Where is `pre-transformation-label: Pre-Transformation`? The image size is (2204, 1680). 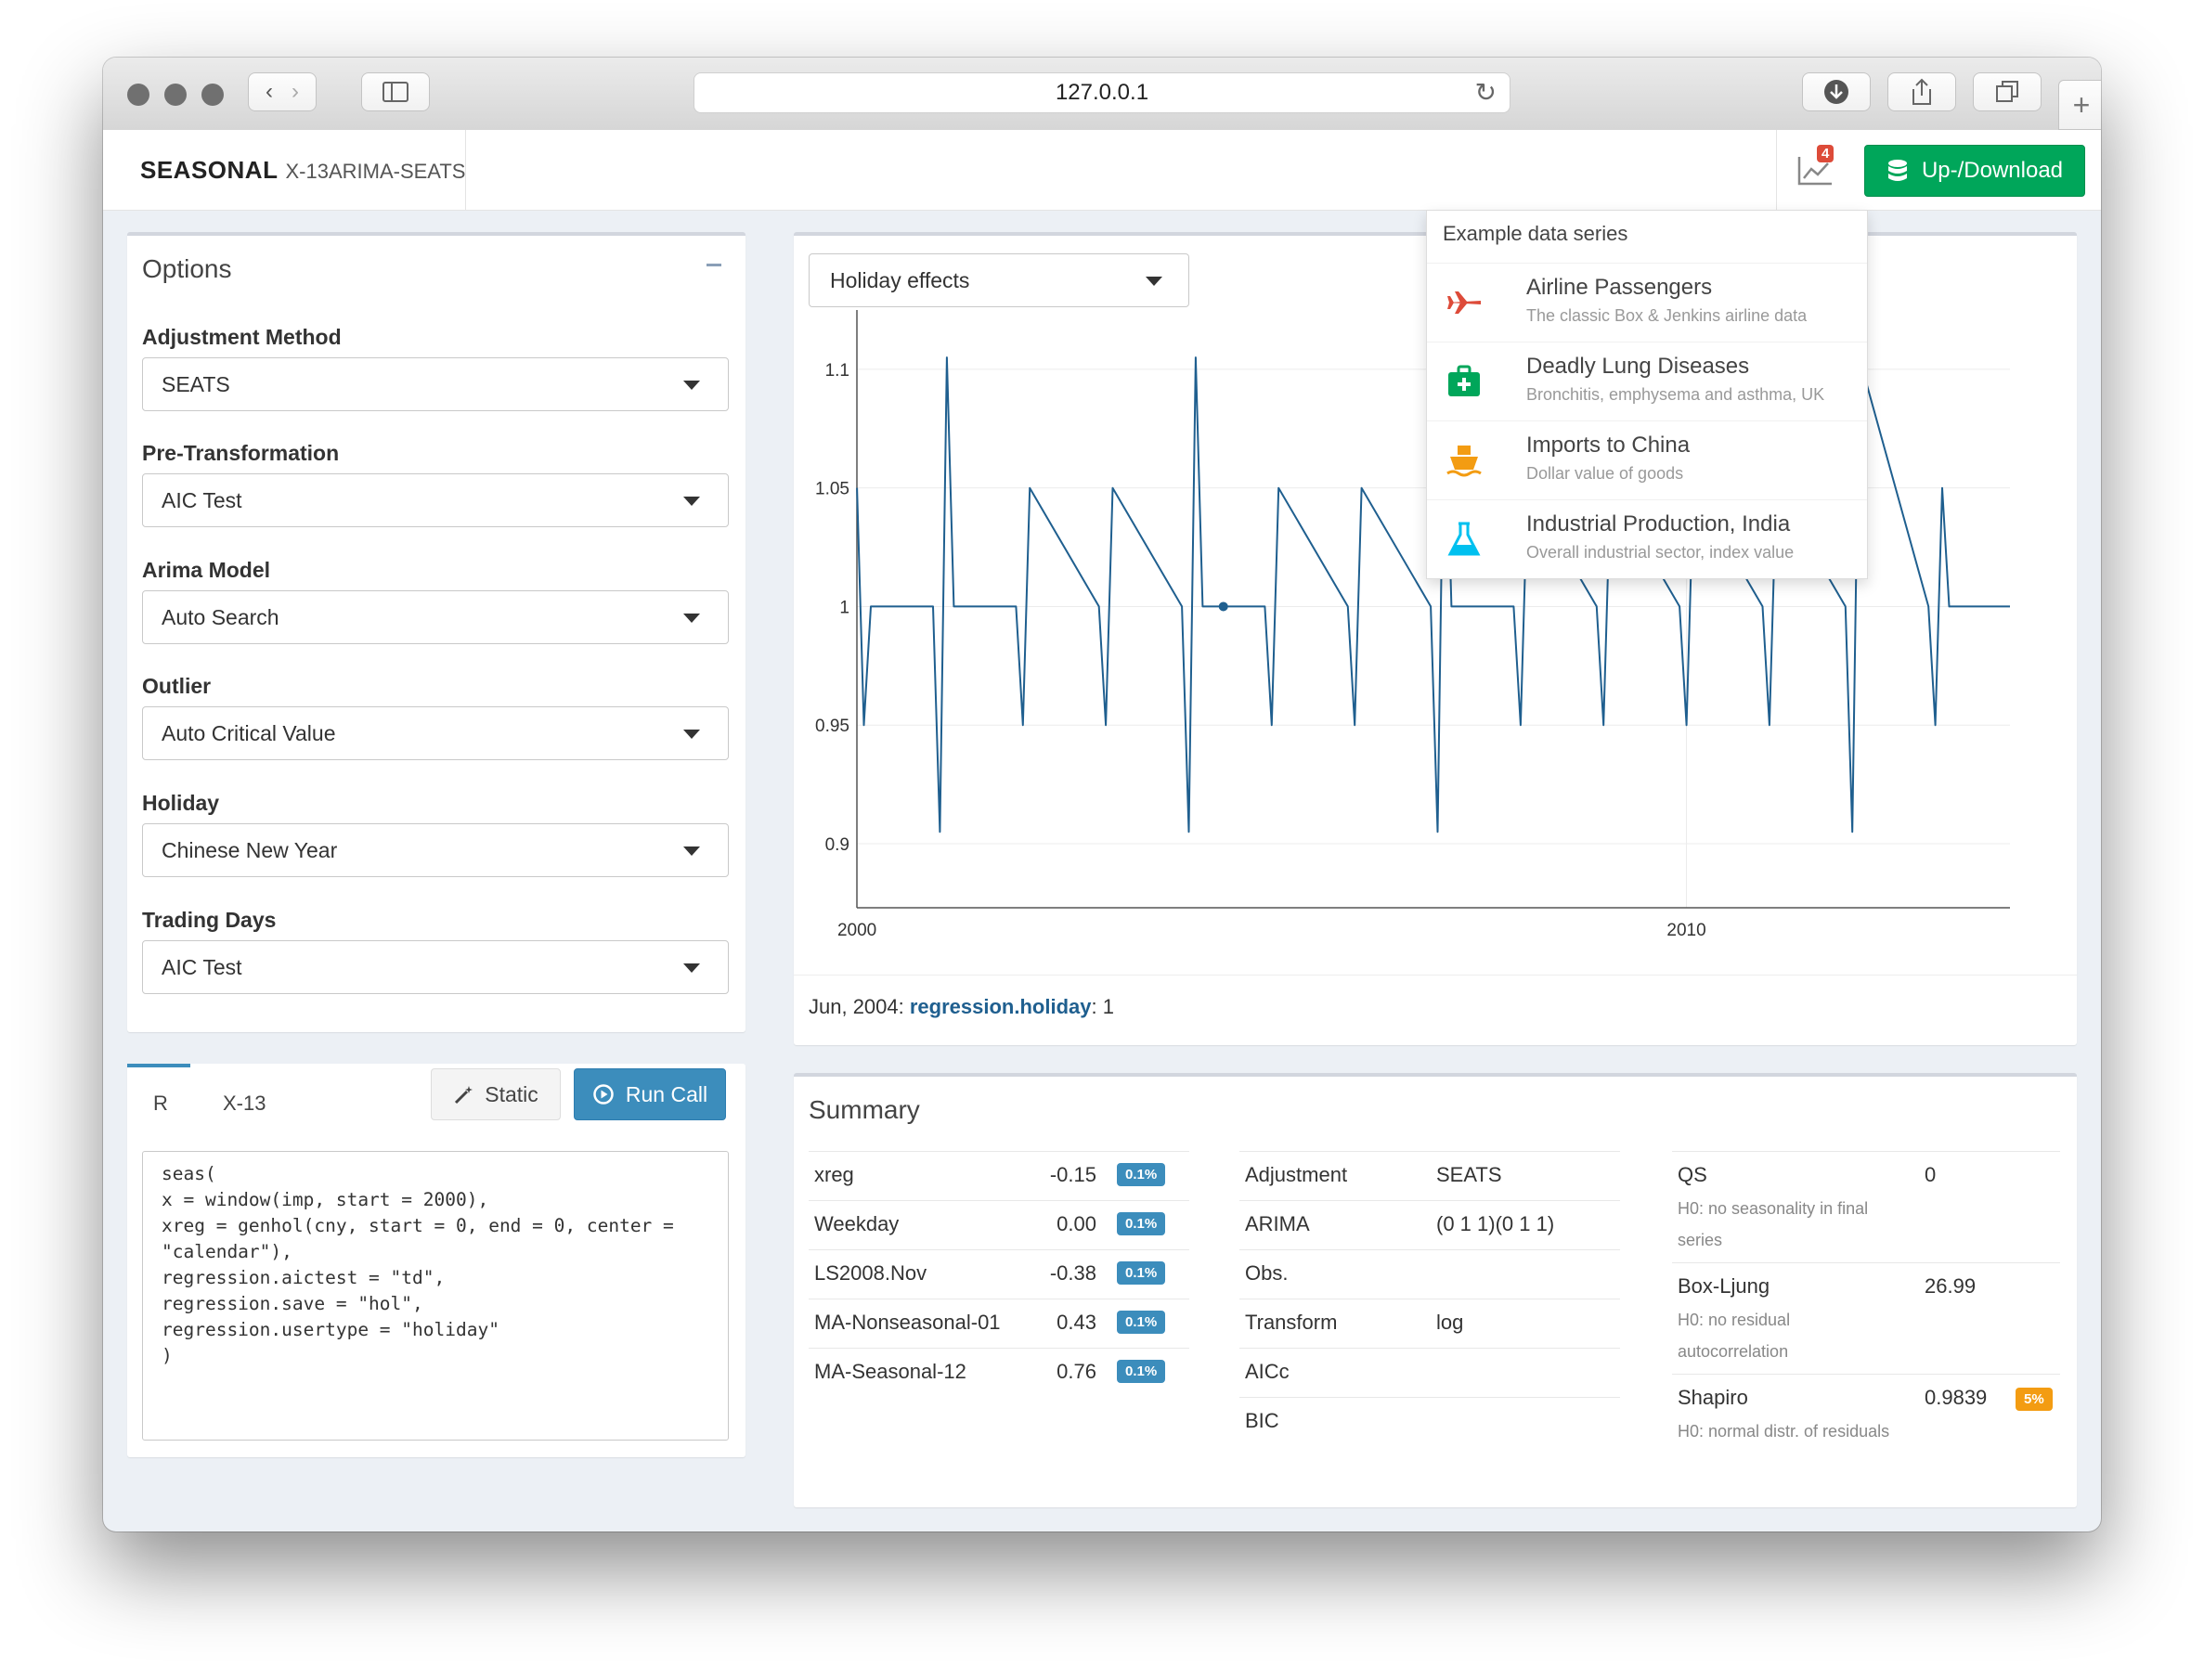 pre-transformation-label: Pre-Transformation is located at coordinates (241, 453).